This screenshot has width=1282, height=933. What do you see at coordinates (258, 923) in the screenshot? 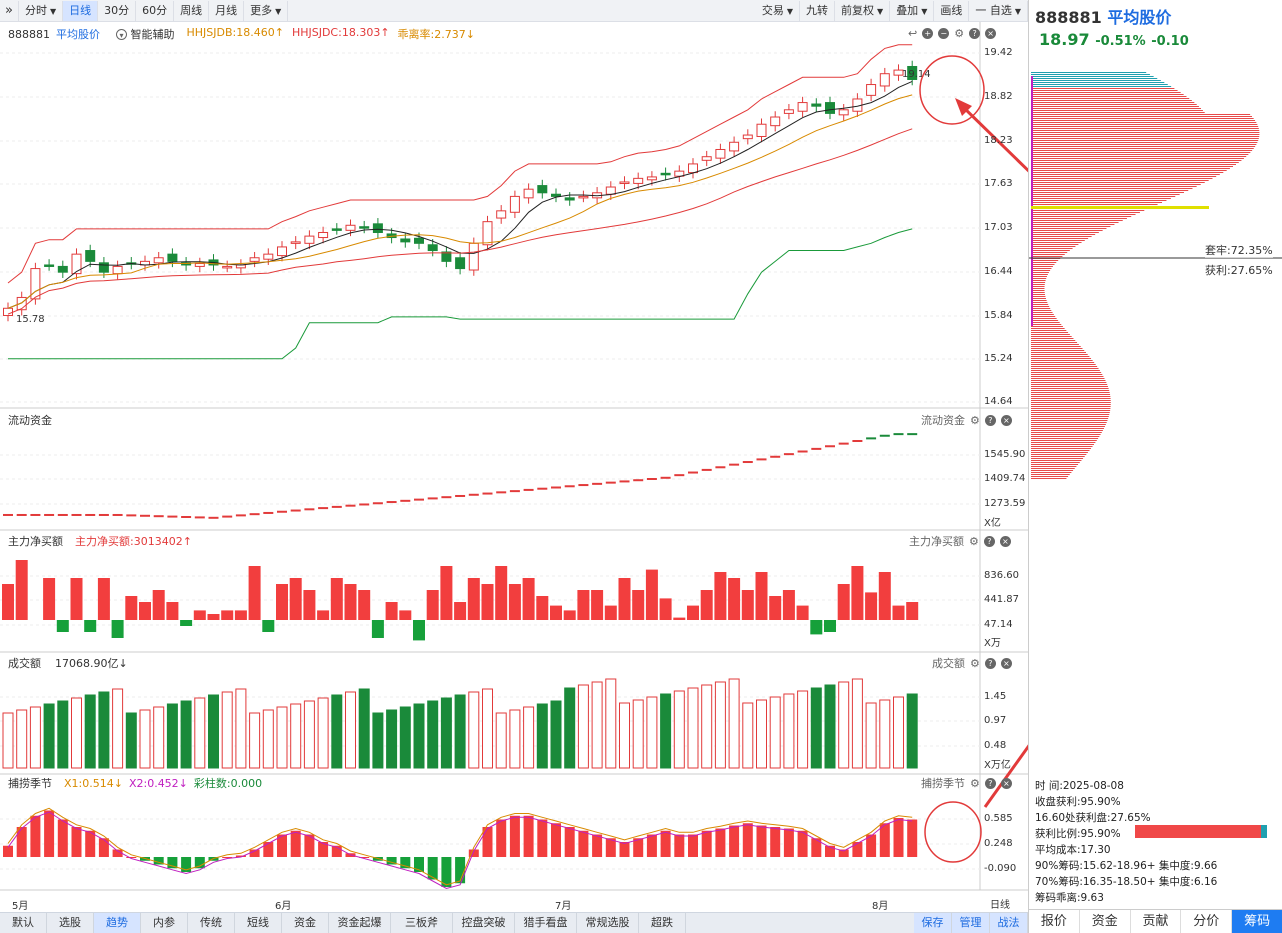
I see `strategy-tab-5: 短线` at bounding box center [258, 923].